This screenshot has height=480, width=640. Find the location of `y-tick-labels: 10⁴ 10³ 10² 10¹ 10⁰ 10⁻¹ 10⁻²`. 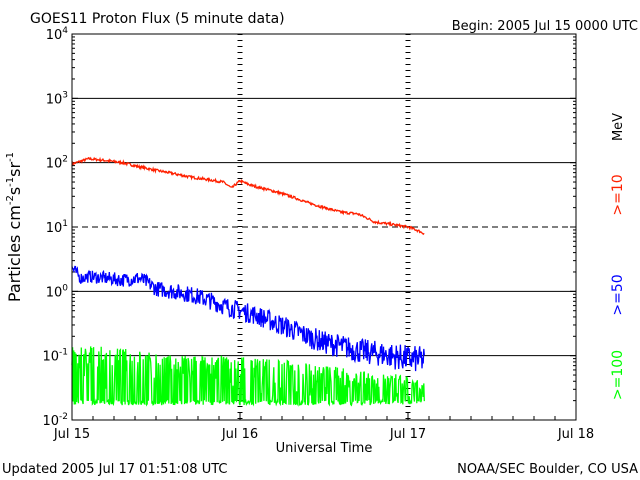

y-tick-labels: 10⁴ 10³ 10² 10¹ 10⁰ 10⁻¹ 10⁻² is located at coordinates (55, 227).